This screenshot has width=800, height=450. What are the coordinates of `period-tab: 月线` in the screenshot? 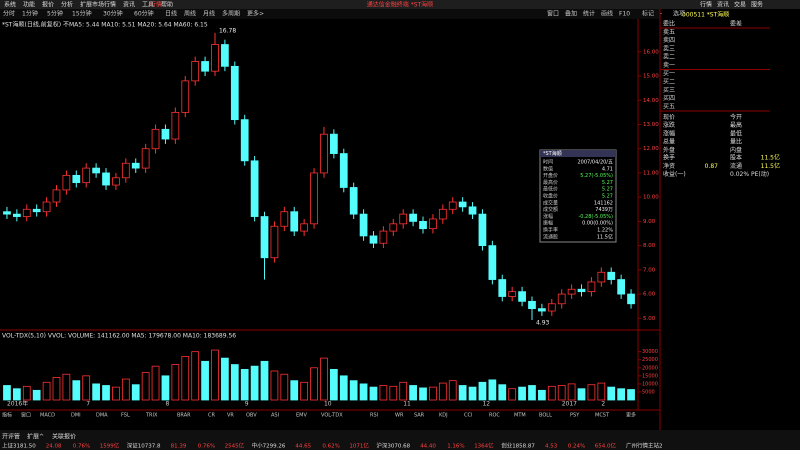 It's located at (209, 14).